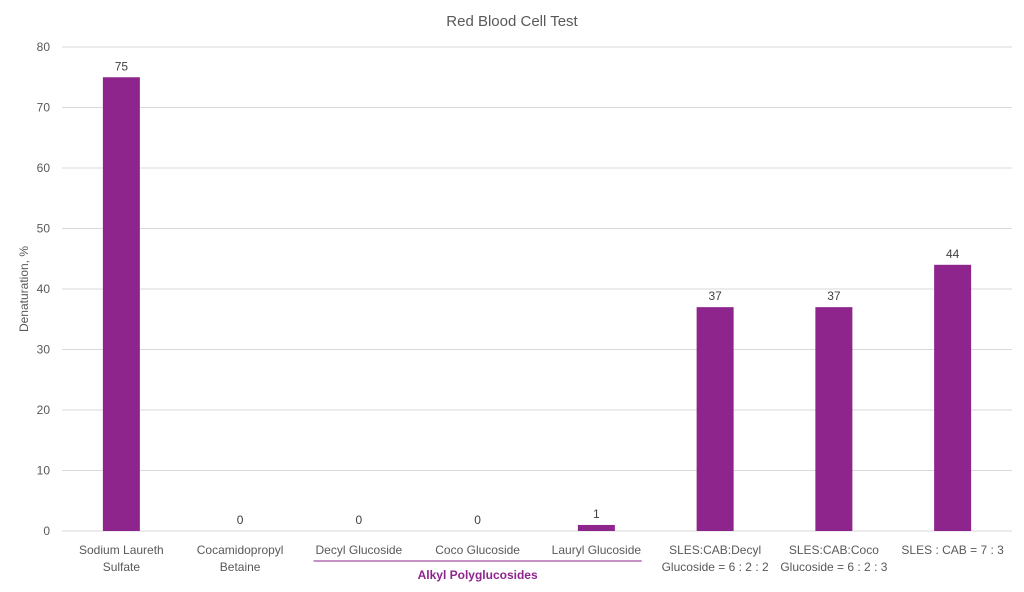  Describe the element at coordinates (512, 21) in the screenshot. I see `chart-title: Red Blood Cell Test` at that location.